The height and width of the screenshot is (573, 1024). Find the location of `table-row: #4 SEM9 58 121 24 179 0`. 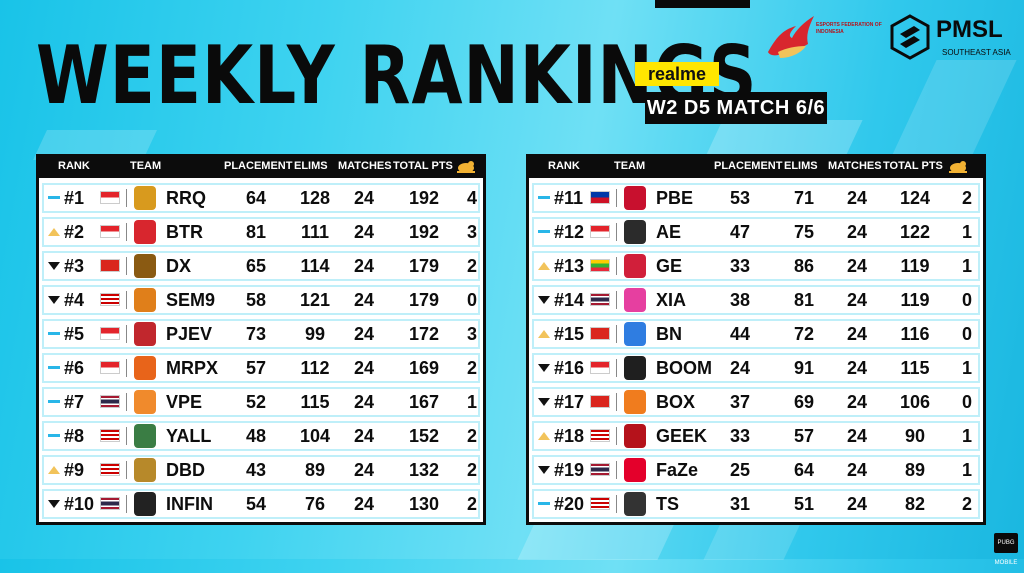

table-row: #4 SEM9 58 121 24 179 0 is located at coordinates (261, 300).